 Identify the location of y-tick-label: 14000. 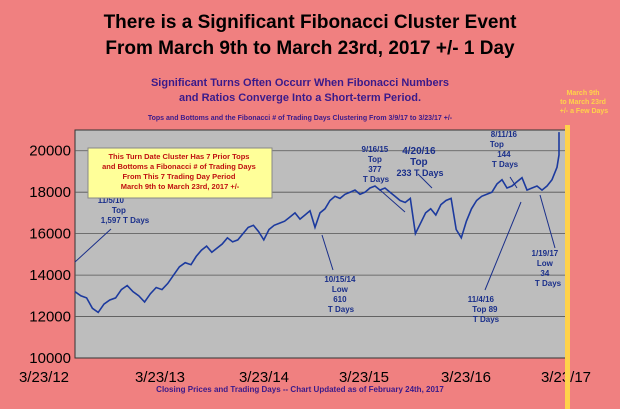
(50, 275).